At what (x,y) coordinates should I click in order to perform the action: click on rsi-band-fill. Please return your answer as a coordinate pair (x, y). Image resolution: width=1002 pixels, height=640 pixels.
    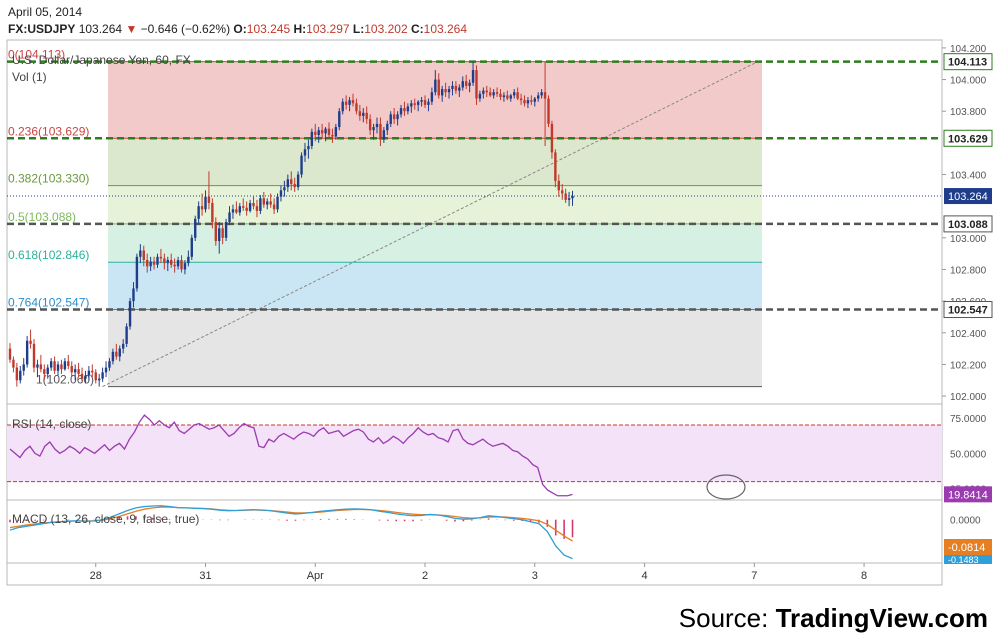
    Looking at the image, I should click on (474, 453).